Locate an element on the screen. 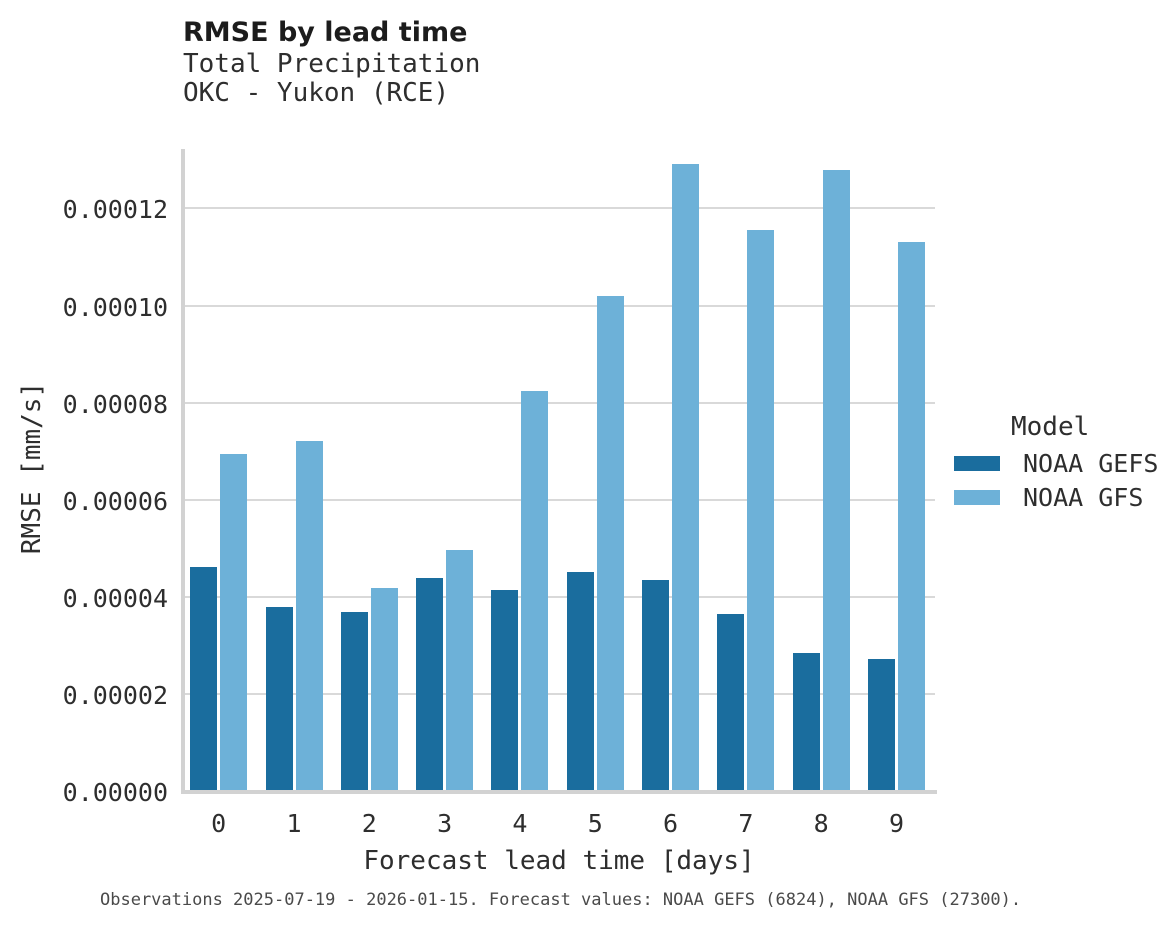  bar-noaa-gfs-day3 is located at coordinates (460, 670).